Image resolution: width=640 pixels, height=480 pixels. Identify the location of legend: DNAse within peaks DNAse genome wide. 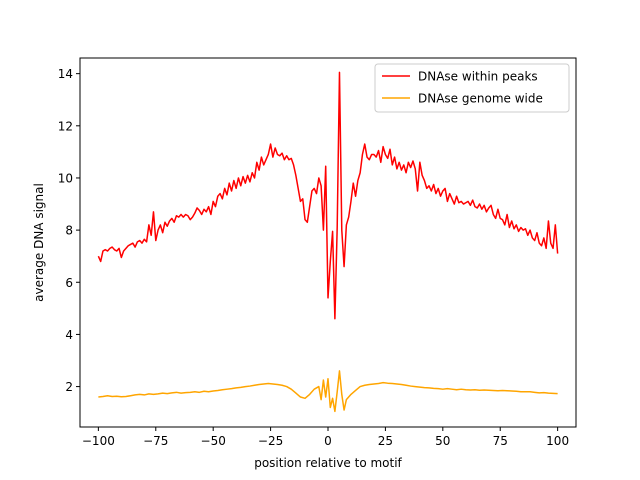
(472, 88).